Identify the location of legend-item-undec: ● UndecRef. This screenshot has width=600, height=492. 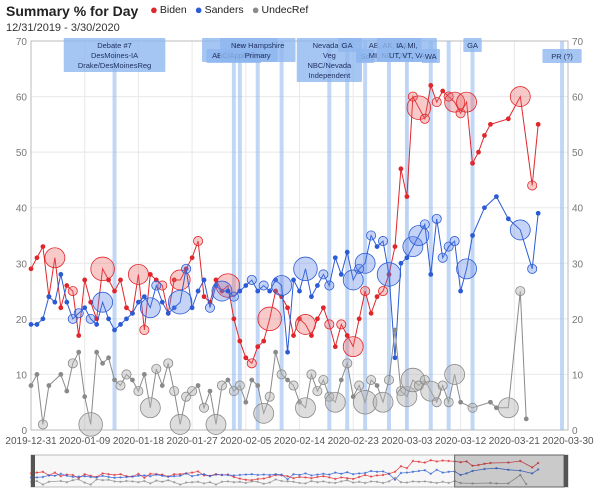
(280, 9).